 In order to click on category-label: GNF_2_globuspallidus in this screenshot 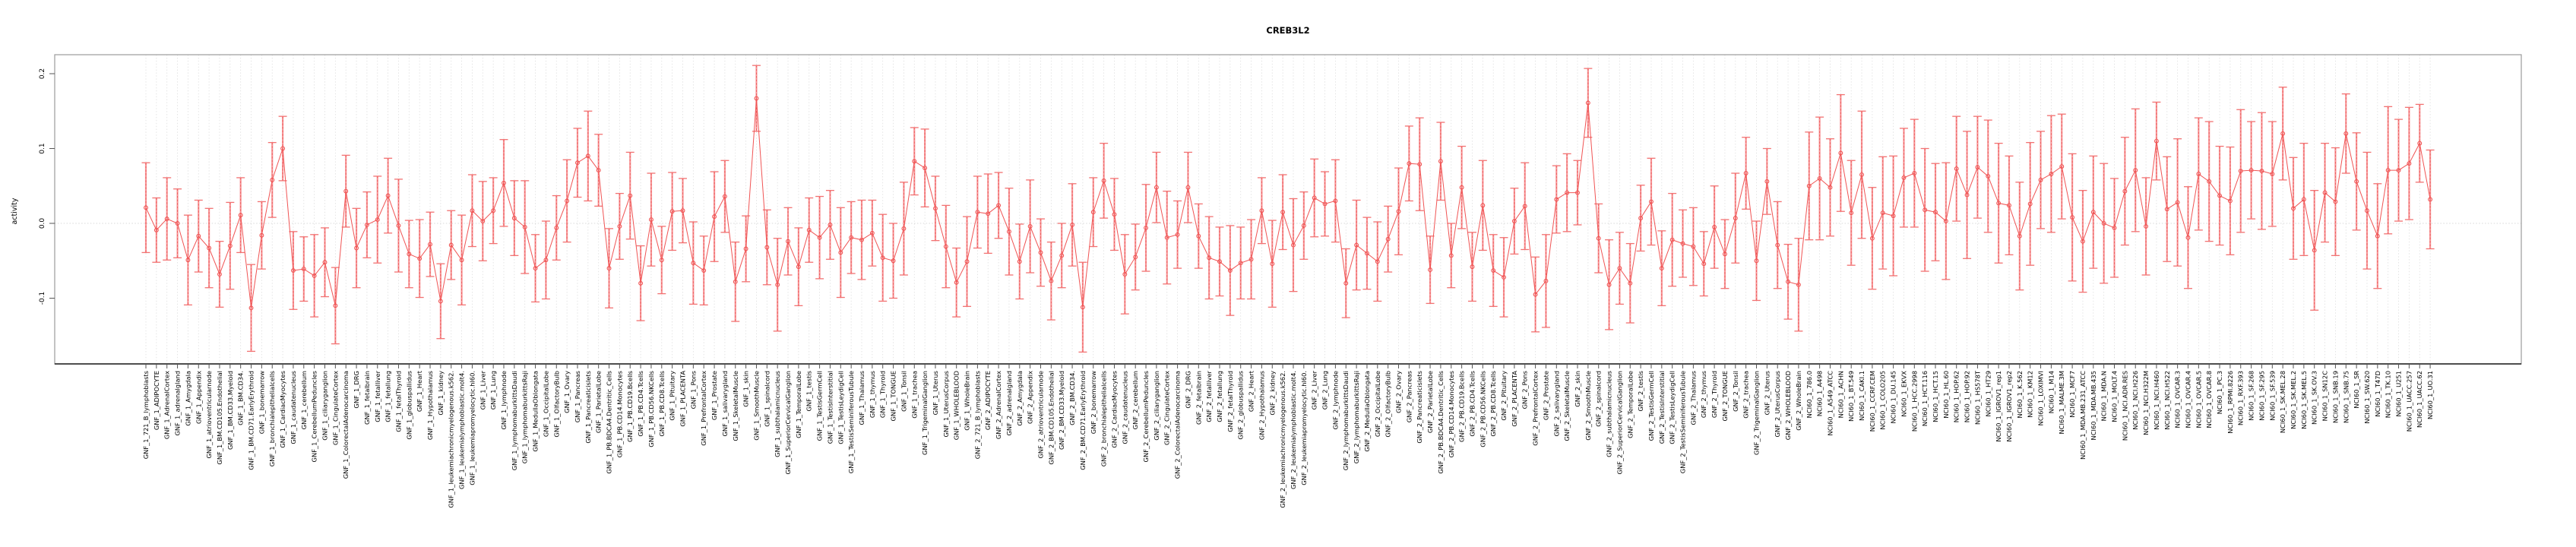, I will do `click(1241, 405)`.